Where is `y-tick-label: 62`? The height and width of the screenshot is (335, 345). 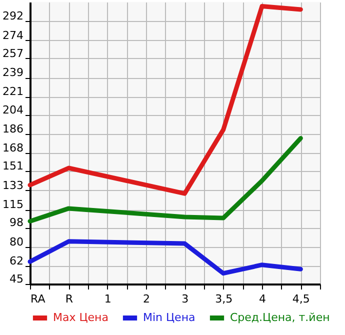 y-tick-label: 62 is located at coordinates (17, 261).